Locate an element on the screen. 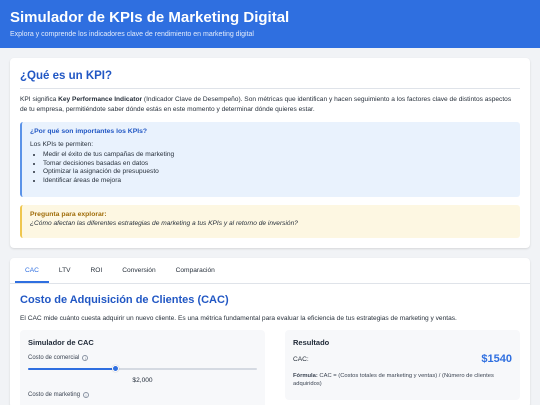 Image resolution: width=540 pixels, height=405 pixels. tab-comparacion: Comparación is located at coordinates (195, 270).